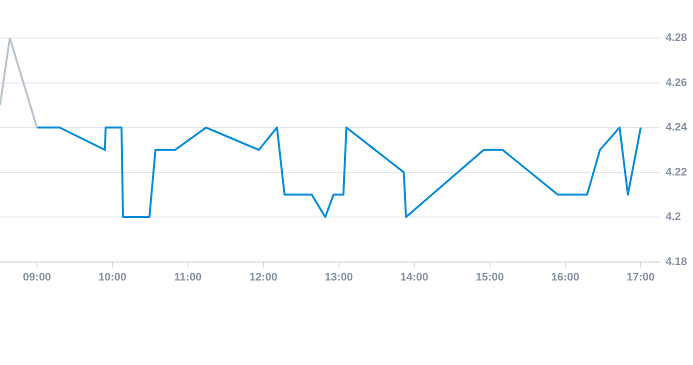 The image size is (693, 365). Describe the element at coordinates (263, 277) in the screenshot. I see `x-tick-label: 12:00` at that location.